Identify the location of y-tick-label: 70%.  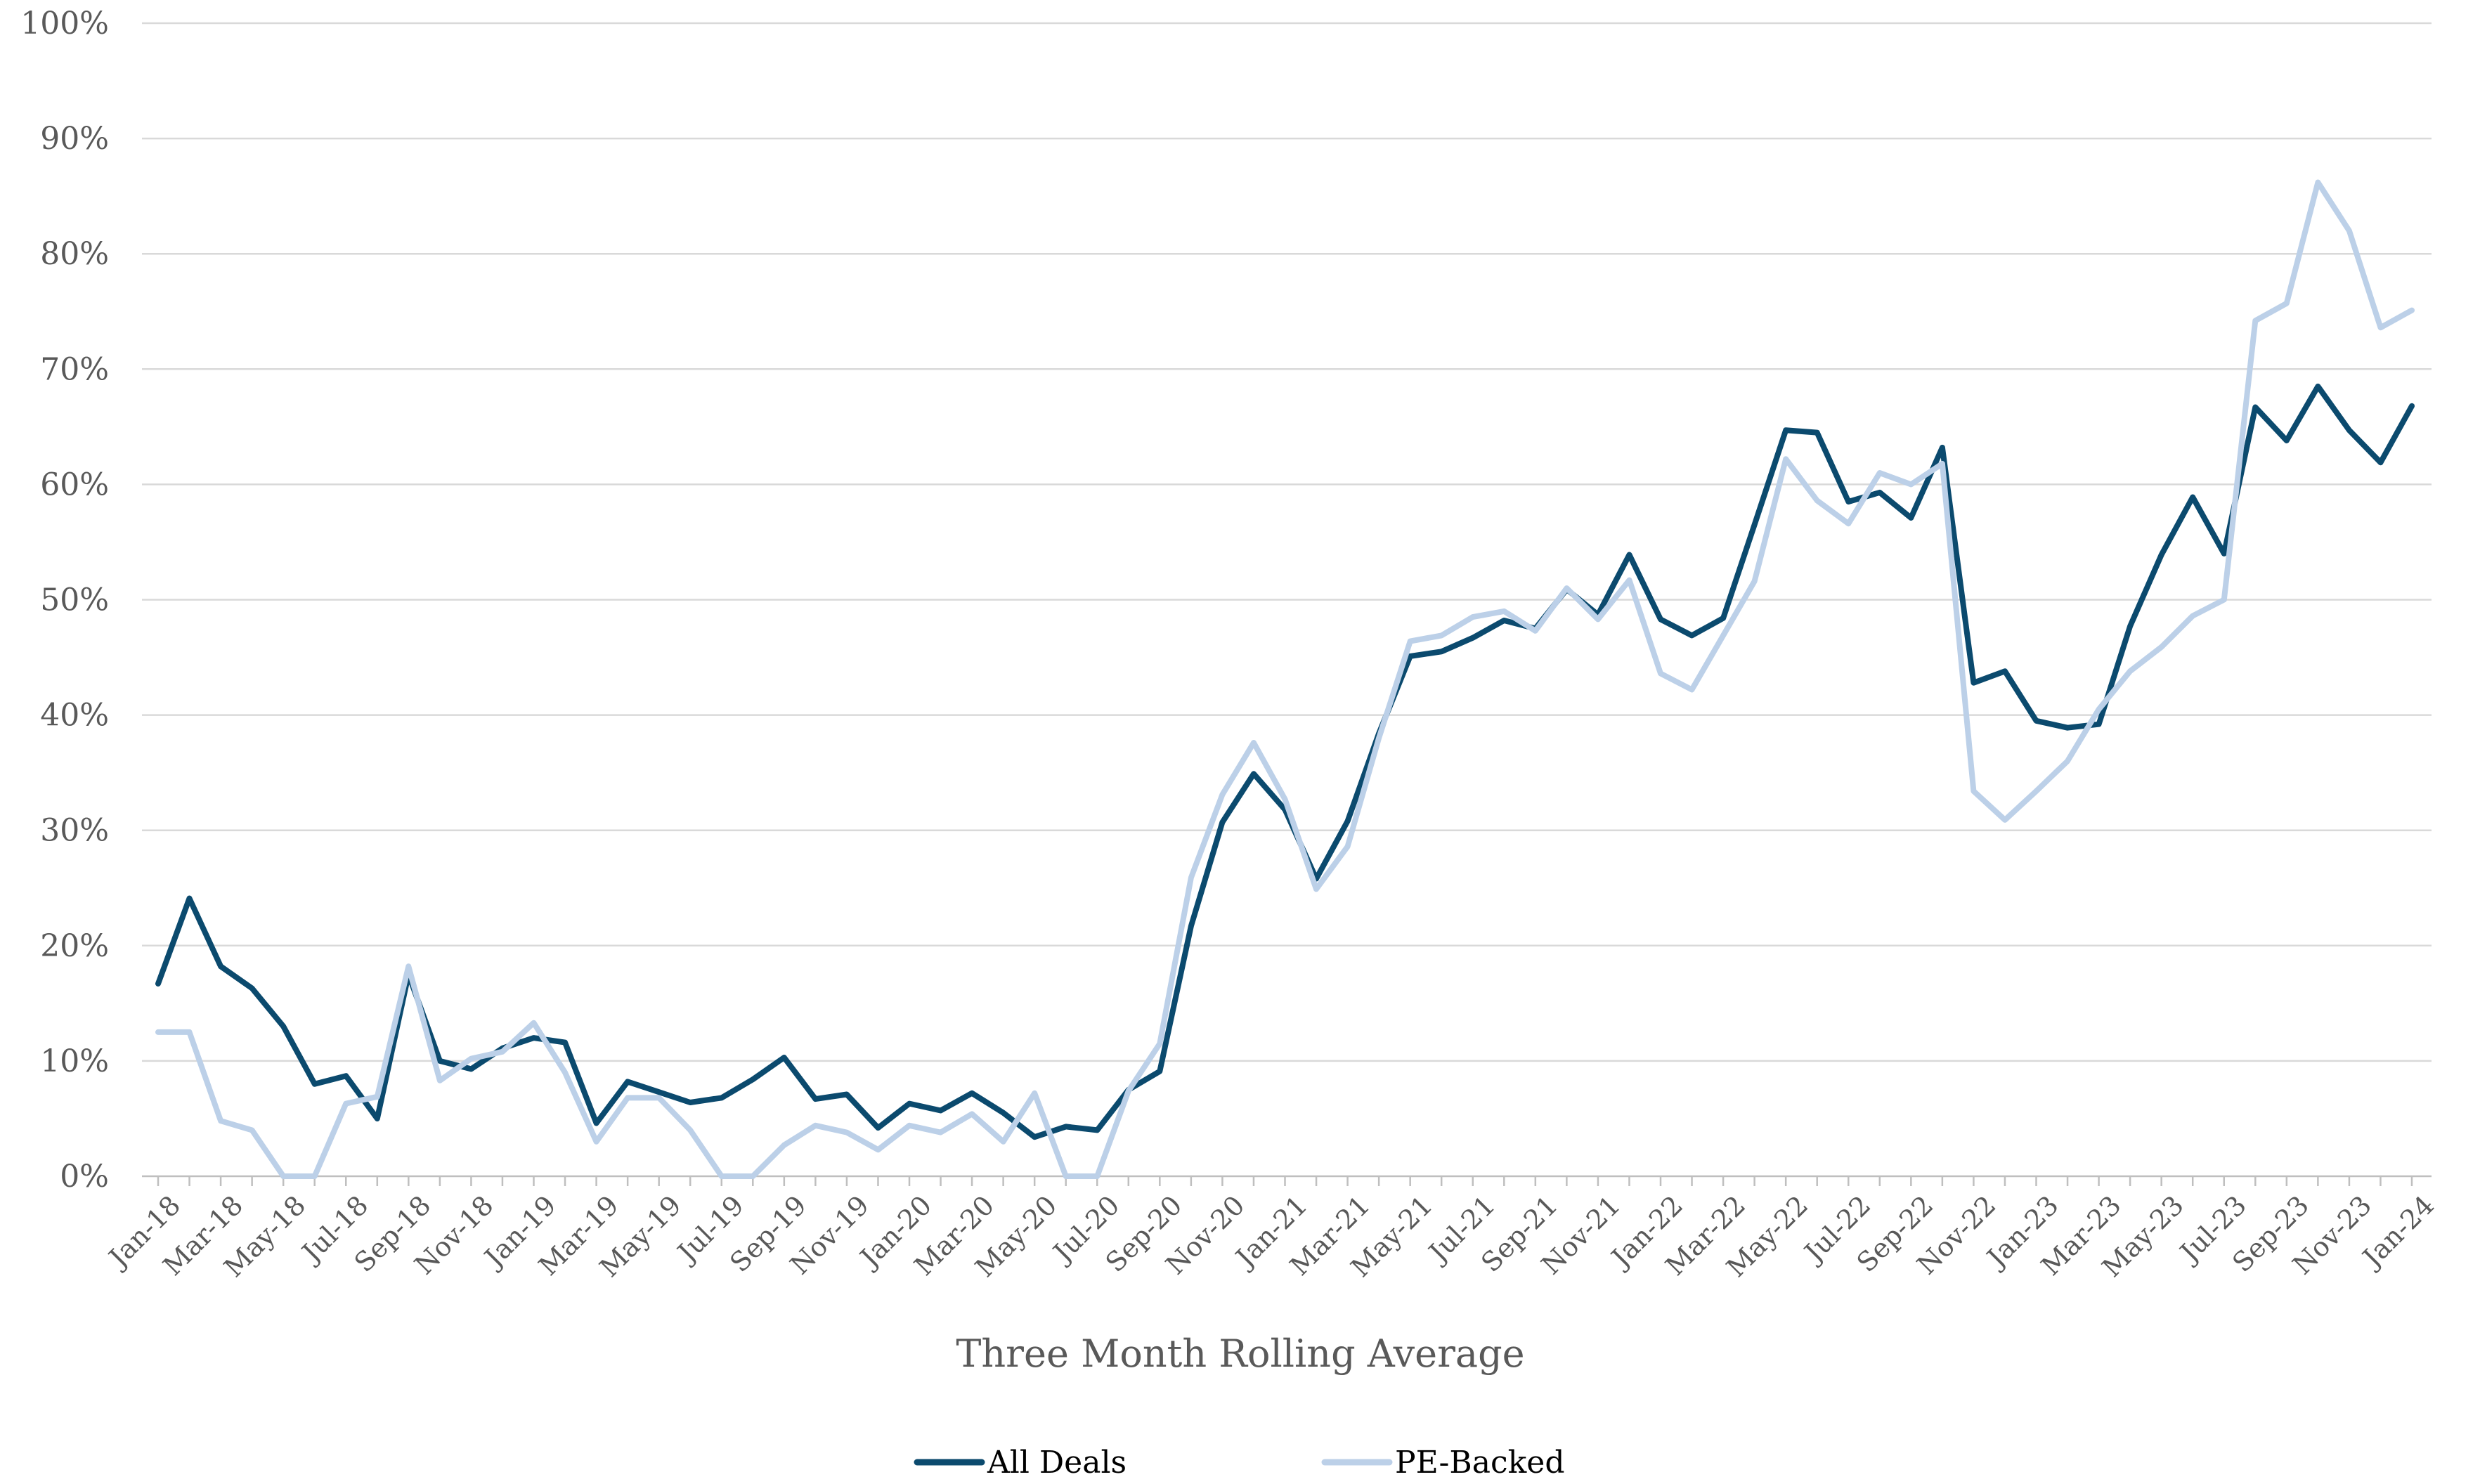
(74, 369).